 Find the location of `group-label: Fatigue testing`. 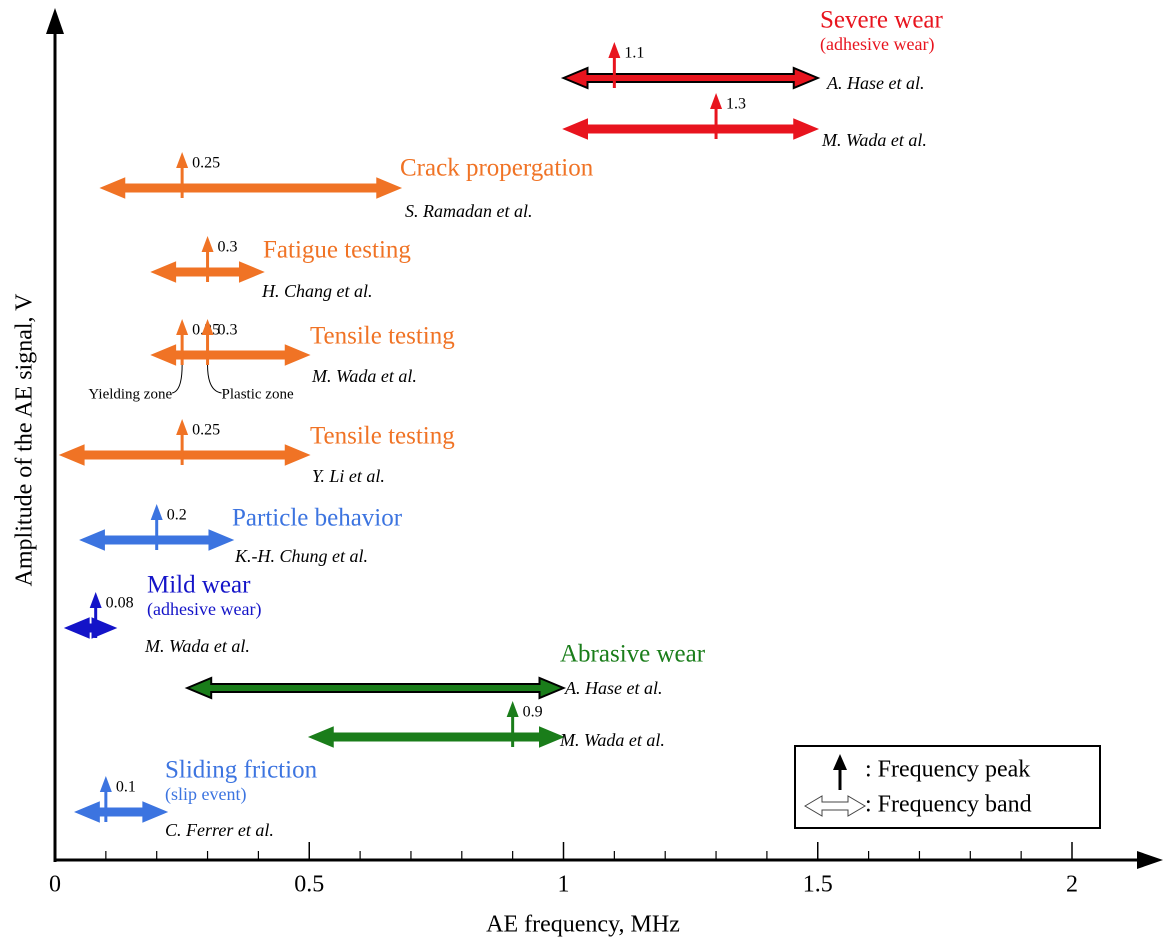

group-label: Fatigue testing is located at coordinates (337, 250).